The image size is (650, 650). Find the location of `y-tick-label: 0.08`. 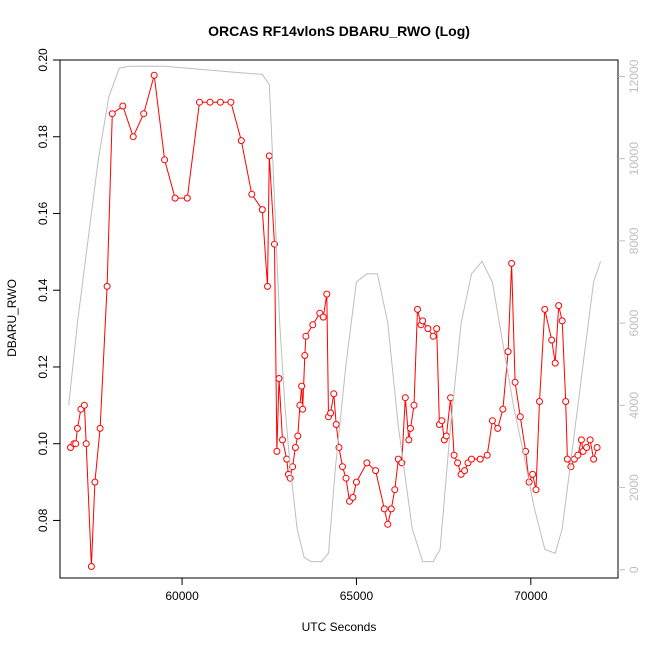

y-tick-label: 0.08 is located at coordinates (43, 520).